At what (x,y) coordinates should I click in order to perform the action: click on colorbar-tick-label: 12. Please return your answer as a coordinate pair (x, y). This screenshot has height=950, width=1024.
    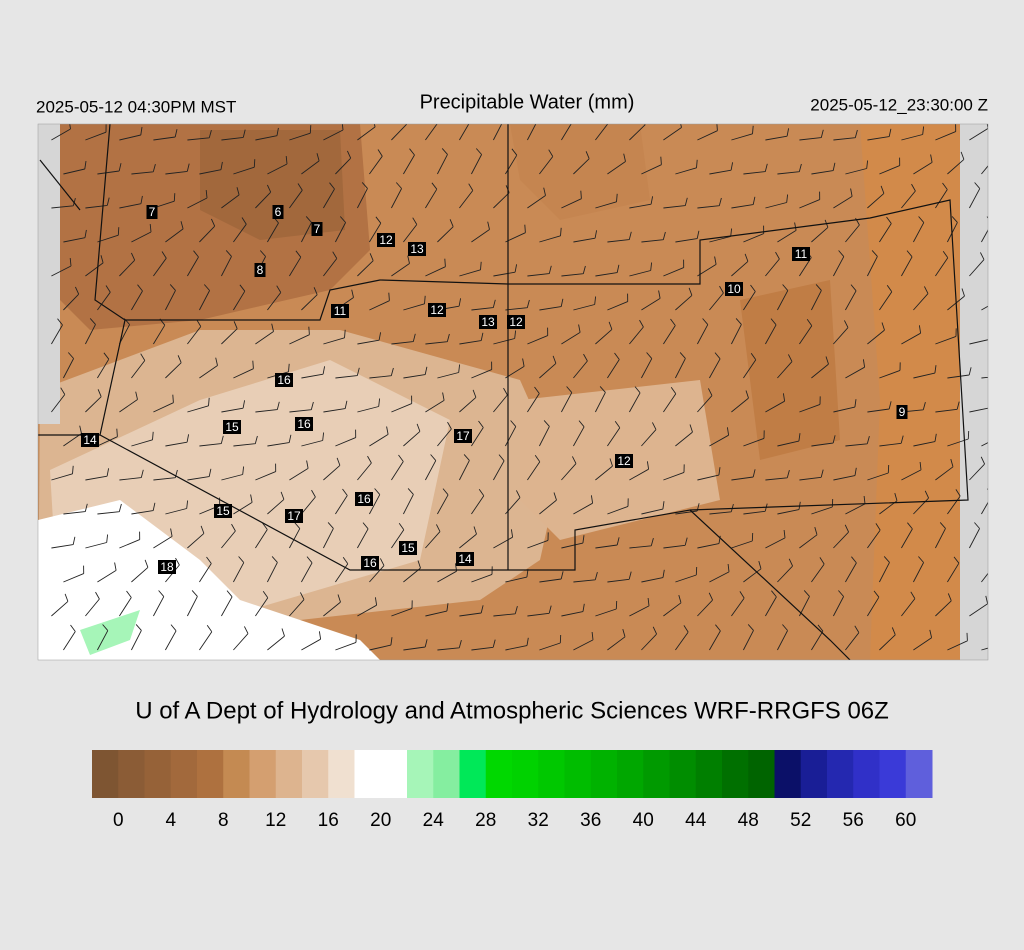
    Looking at the image, I should click on (275, 820).